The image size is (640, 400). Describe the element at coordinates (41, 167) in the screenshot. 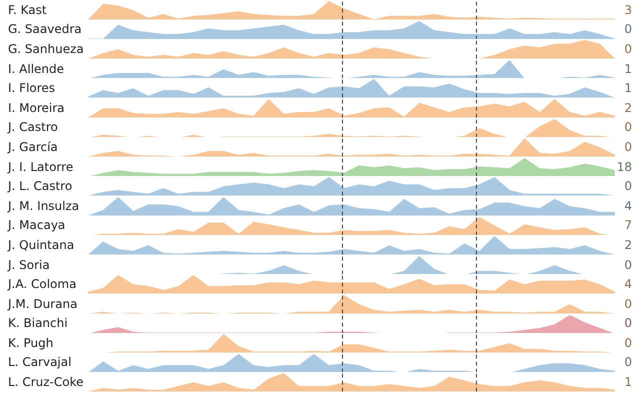

I see `chart-title: J. I. Latorre` at that location.